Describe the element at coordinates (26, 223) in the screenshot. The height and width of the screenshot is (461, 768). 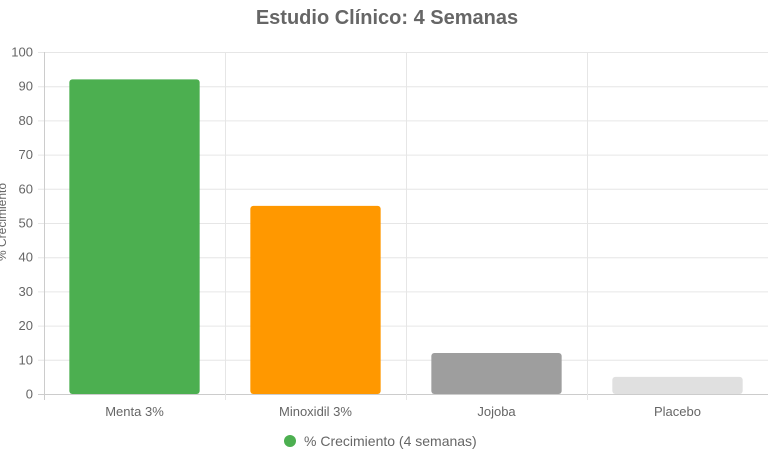
I see `y-tick-label: 50` at that location.